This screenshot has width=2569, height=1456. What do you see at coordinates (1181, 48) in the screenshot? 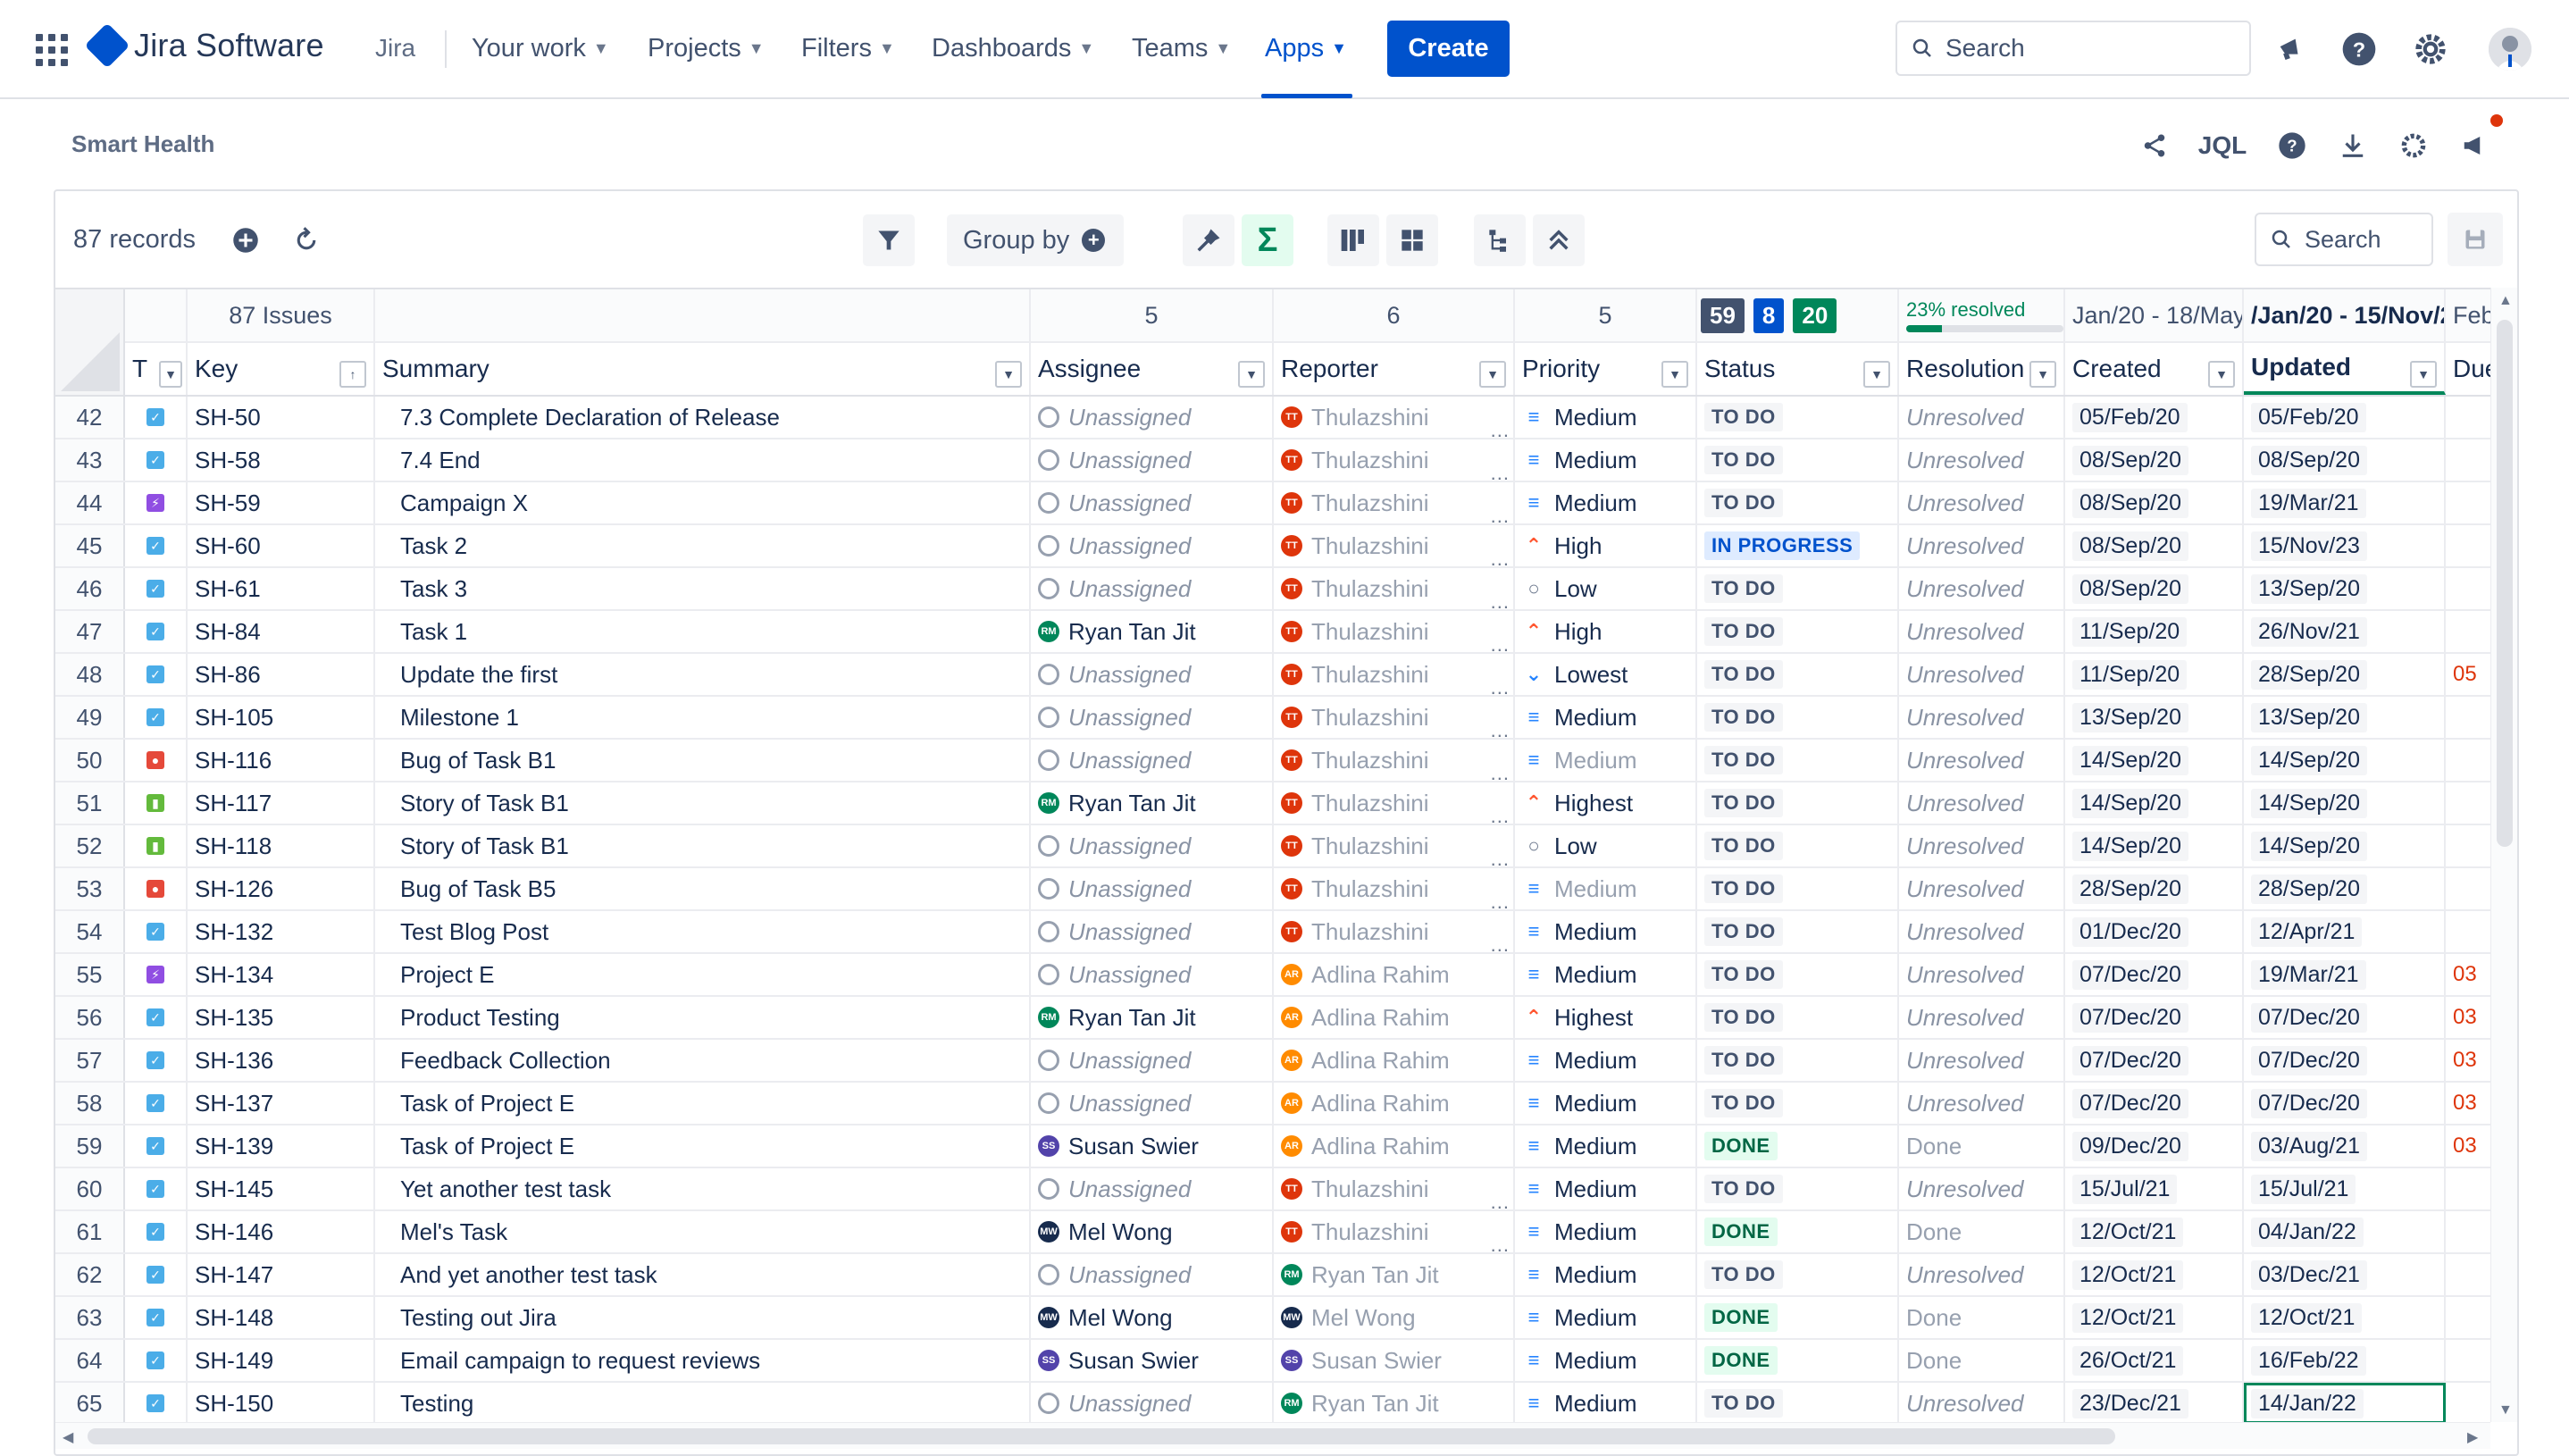
I see `nav-teams: Teams ▼` at bounding box center [1181, 48].